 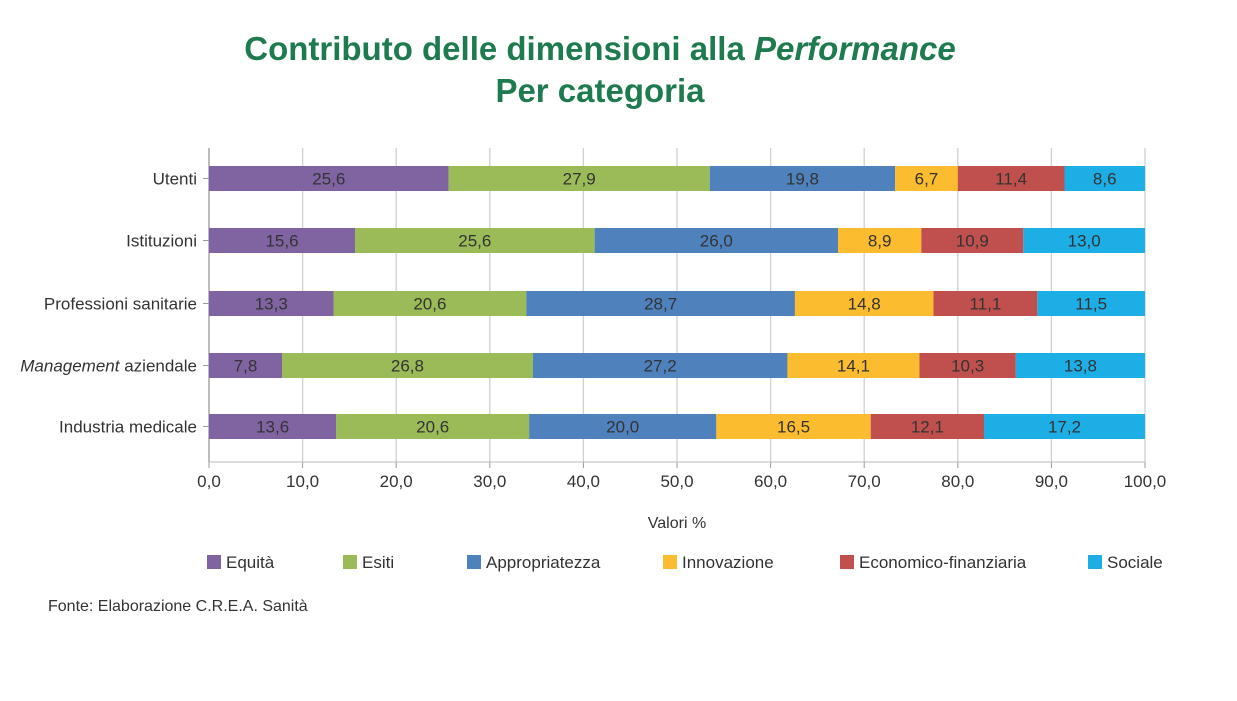 I want to click on legend-label: Appropriatezza, so click(x=543, y=562).